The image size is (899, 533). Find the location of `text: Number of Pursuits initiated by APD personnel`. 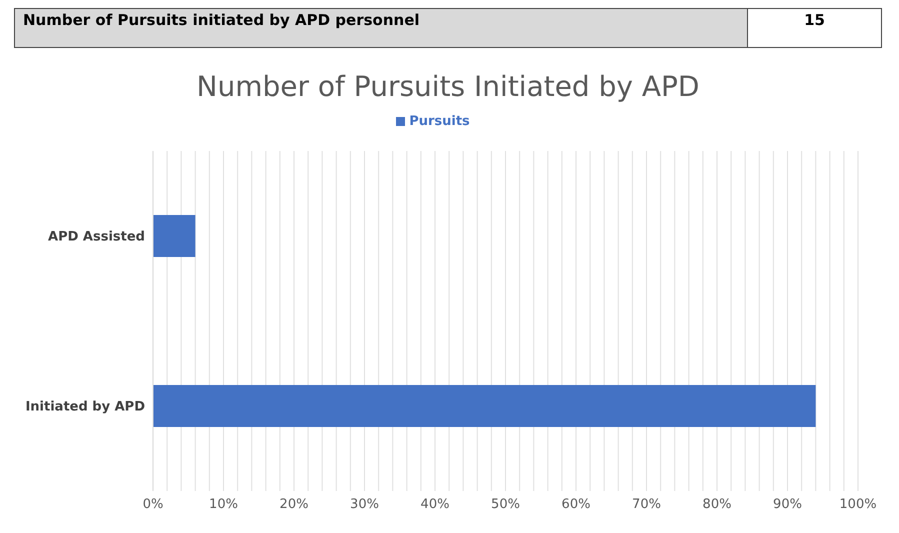

text: Number of Pursuits initiated by APD personnel is located at coordinates (381, 28).